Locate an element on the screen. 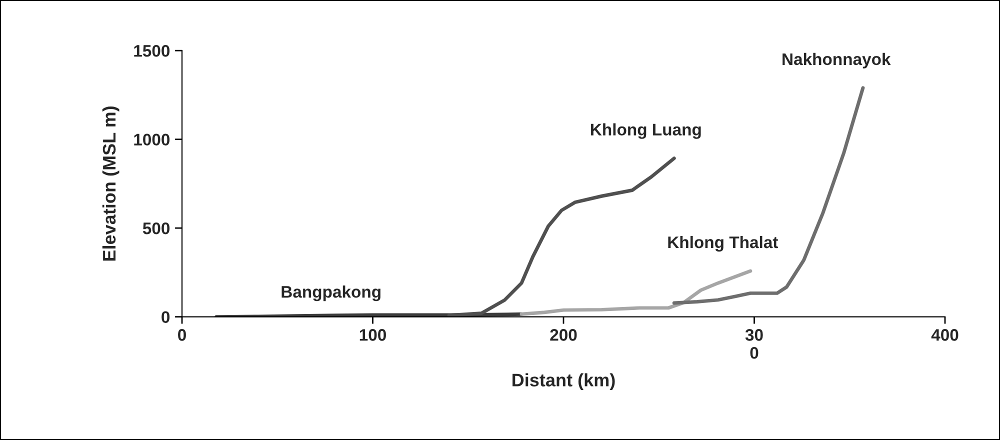 Image resolution: width=1000 pixels, height=440 pixels. y-tick-label: 1000 is located at coordinates (152, 140).